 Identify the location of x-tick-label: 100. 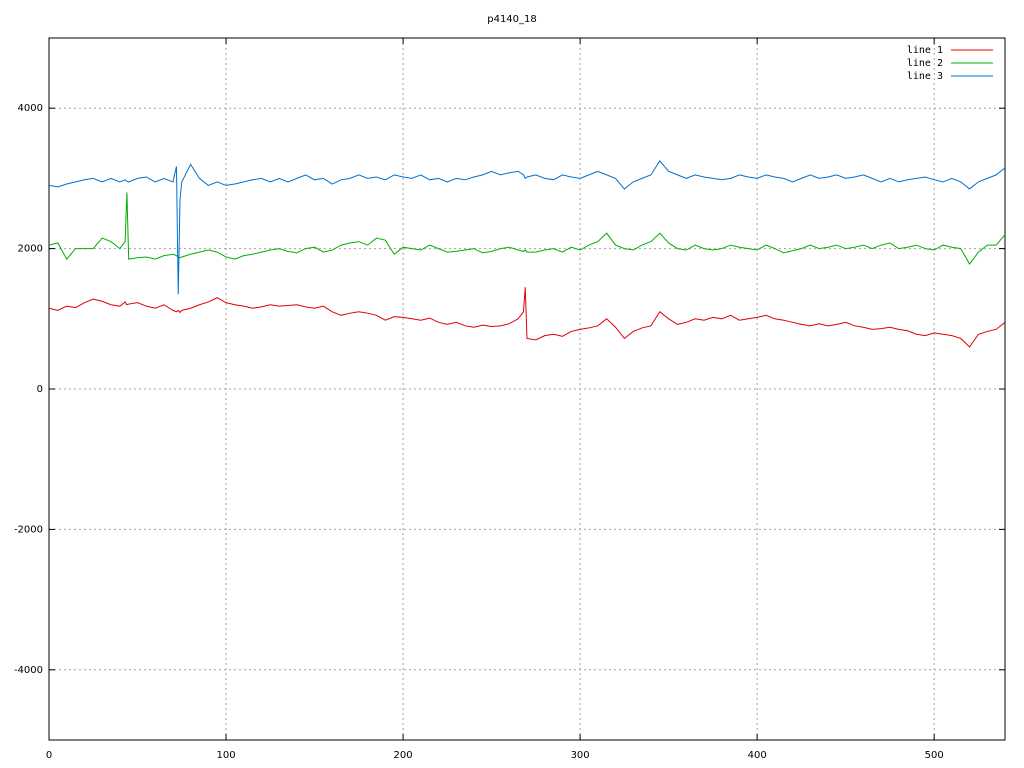
(225, 755).